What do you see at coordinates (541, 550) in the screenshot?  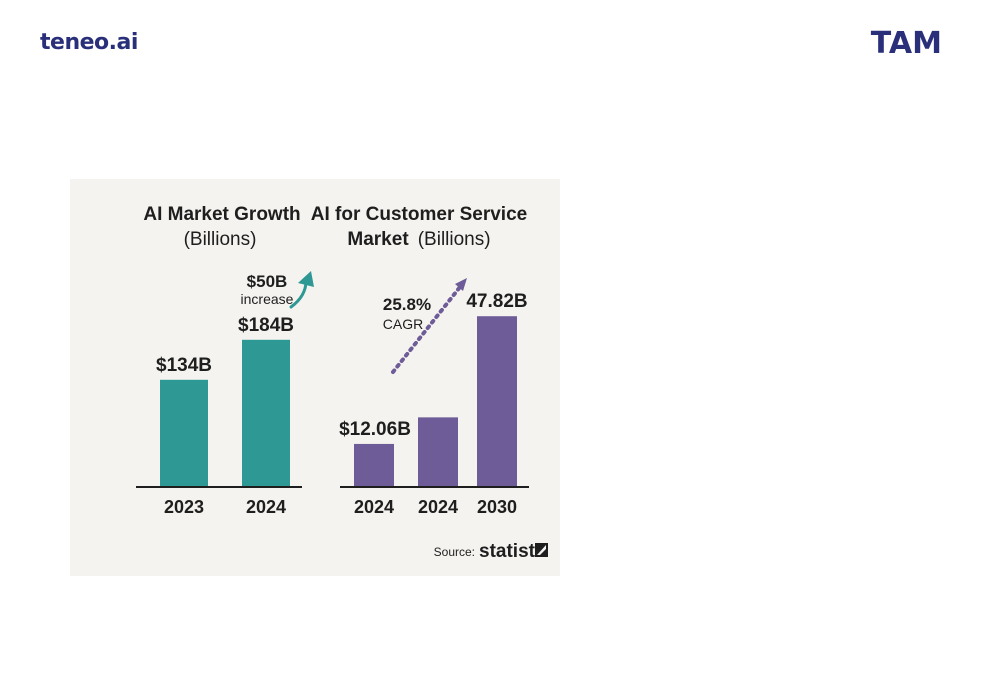 I see `statista-logo-icon` at bounding box center [541, 550].